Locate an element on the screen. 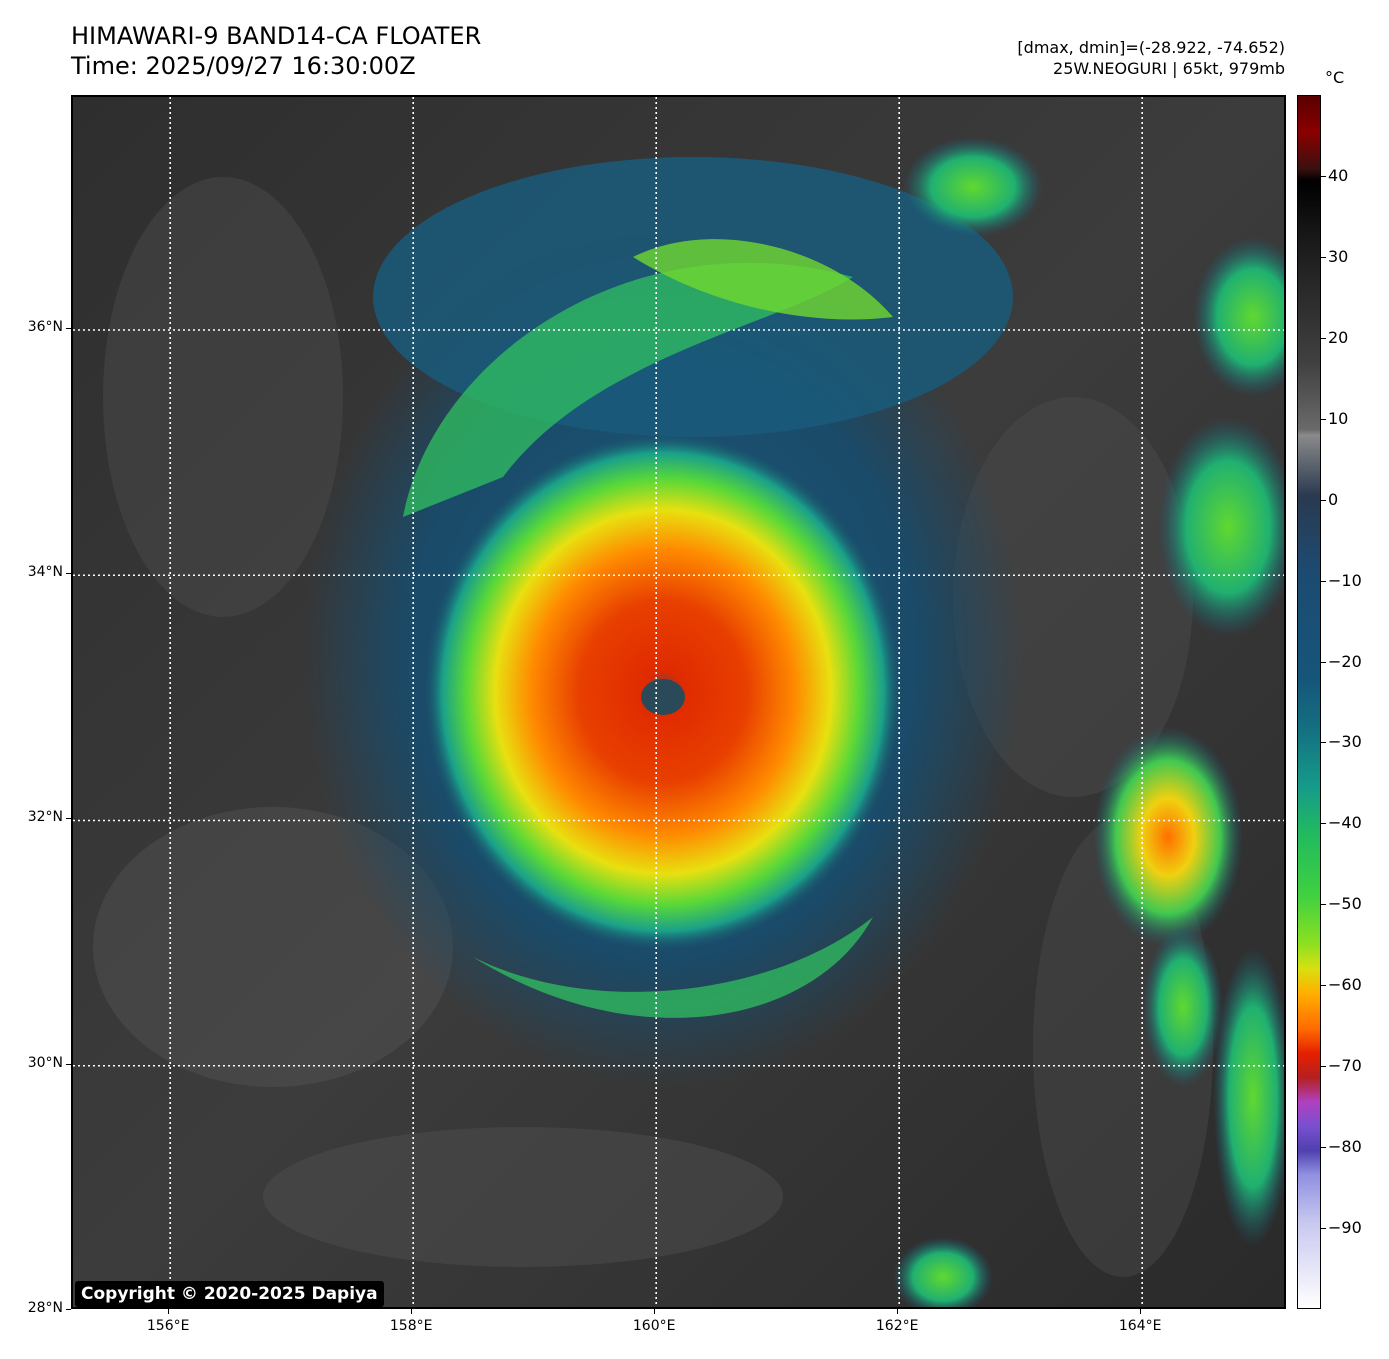  colorbar-tick-label: 0 is located at coordinates (1333, 499).